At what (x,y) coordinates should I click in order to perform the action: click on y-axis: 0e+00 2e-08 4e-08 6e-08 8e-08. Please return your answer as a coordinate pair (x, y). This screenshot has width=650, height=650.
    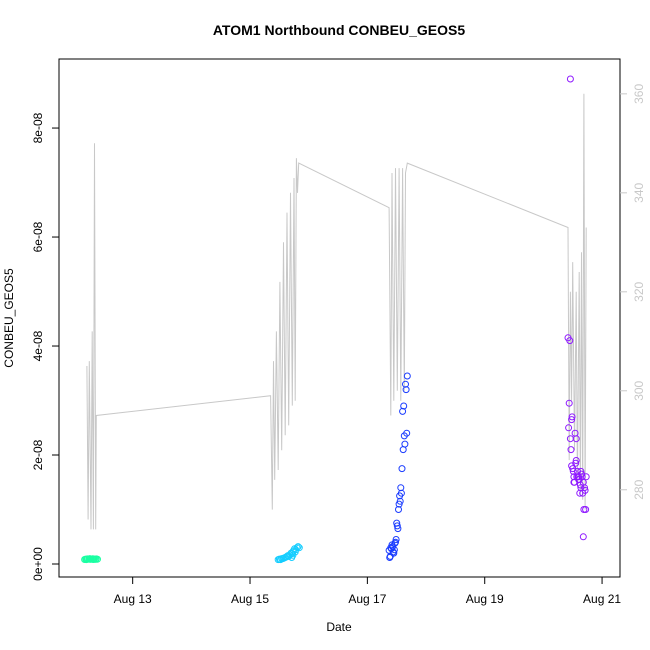
    Looking at the image, I should click on (45, 346).